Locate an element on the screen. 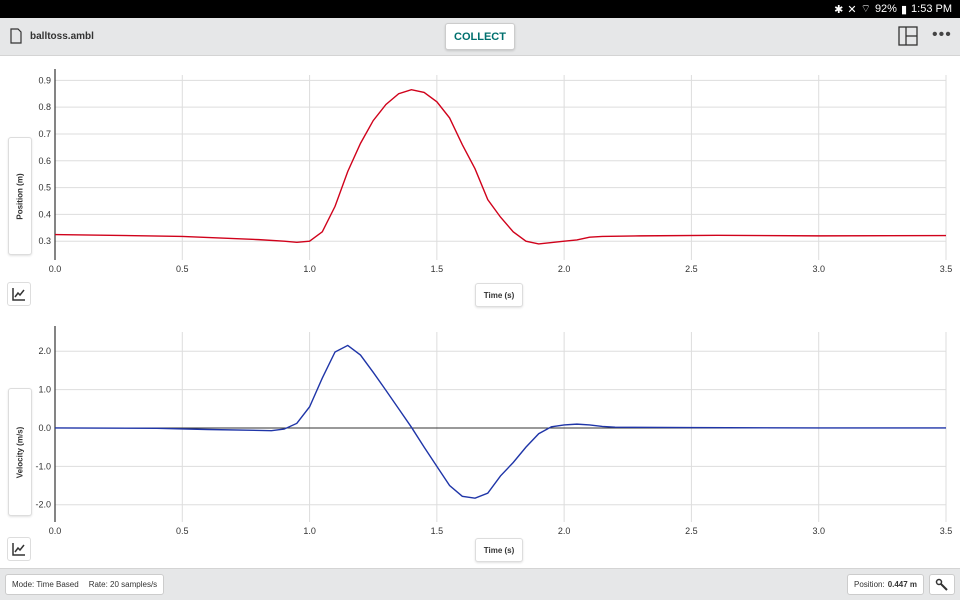 Image resolution: width=960 pixels, height=600 pixels. position-x-axis-label: Time (s) is located at coordinates (499, 295).